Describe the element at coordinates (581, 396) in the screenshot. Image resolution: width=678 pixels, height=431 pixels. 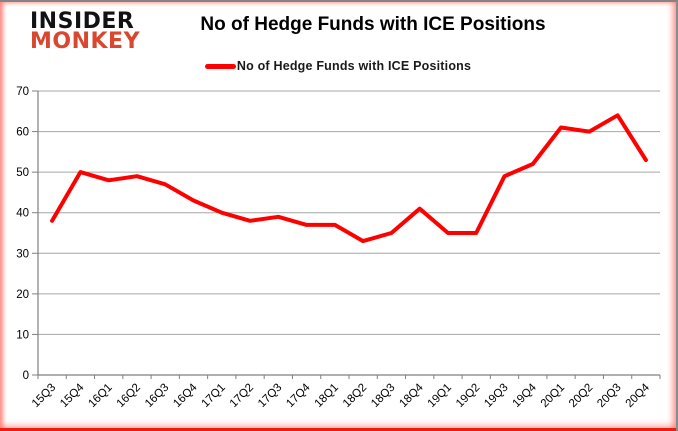
I see `x-tick-label: 20Q2` at that location.